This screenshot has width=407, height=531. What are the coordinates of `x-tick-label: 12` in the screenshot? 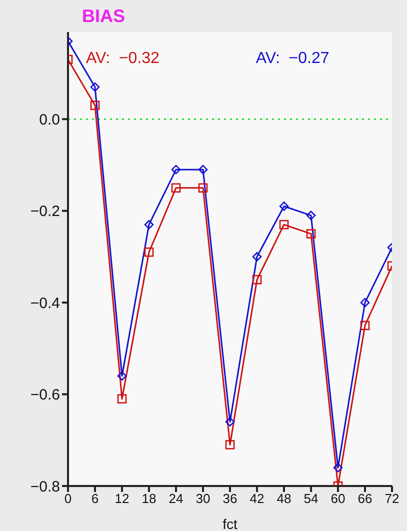 It's located at (122, 498).